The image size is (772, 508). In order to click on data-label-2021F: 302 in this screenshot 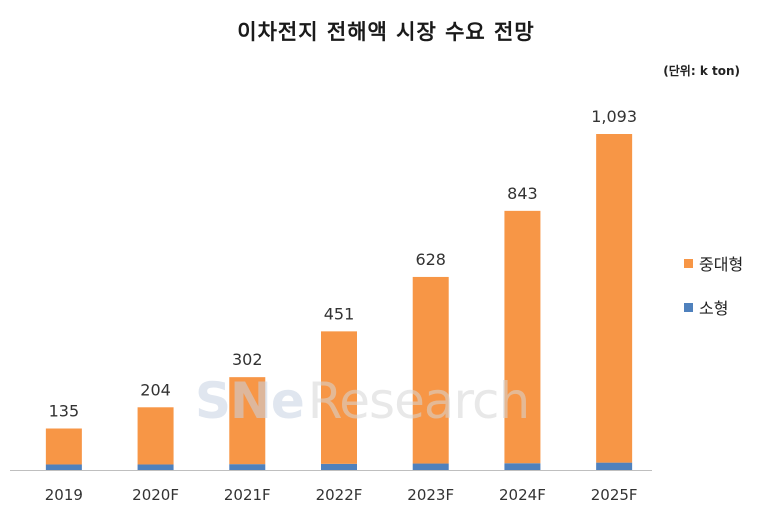, I will do `click(247, 359)`.